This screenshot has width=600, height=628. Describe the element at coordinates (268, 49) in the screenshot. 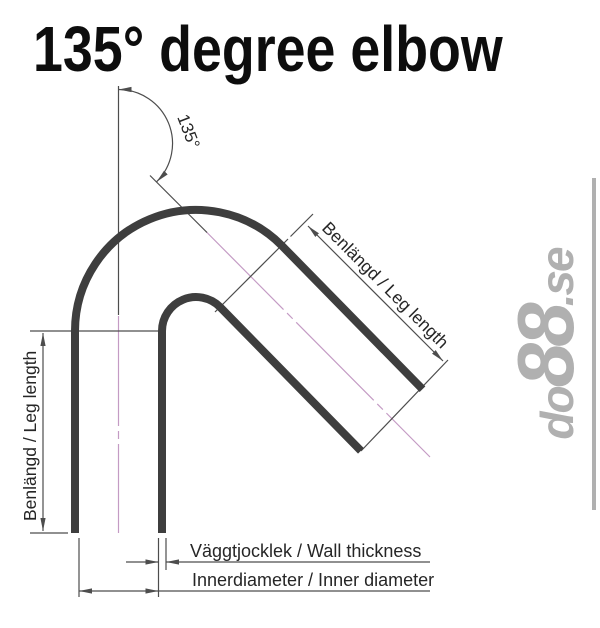

I see `page-title: 135° degree elbow` at that location.